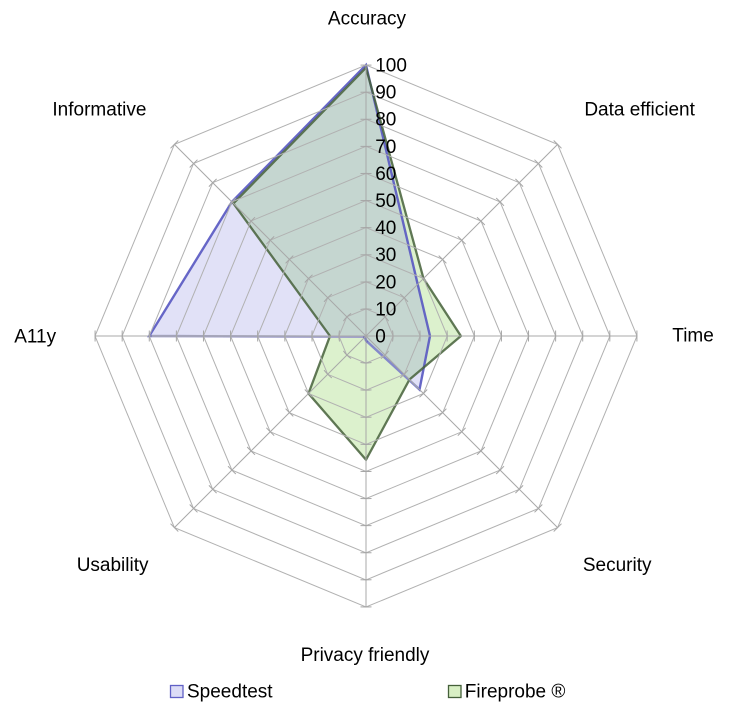 The width and height of the screenshot is (736, 715). What do you see at coordinates (617, 565) in the screenshot?
I see `svg-text: Security` at bounding box center [617, 565].